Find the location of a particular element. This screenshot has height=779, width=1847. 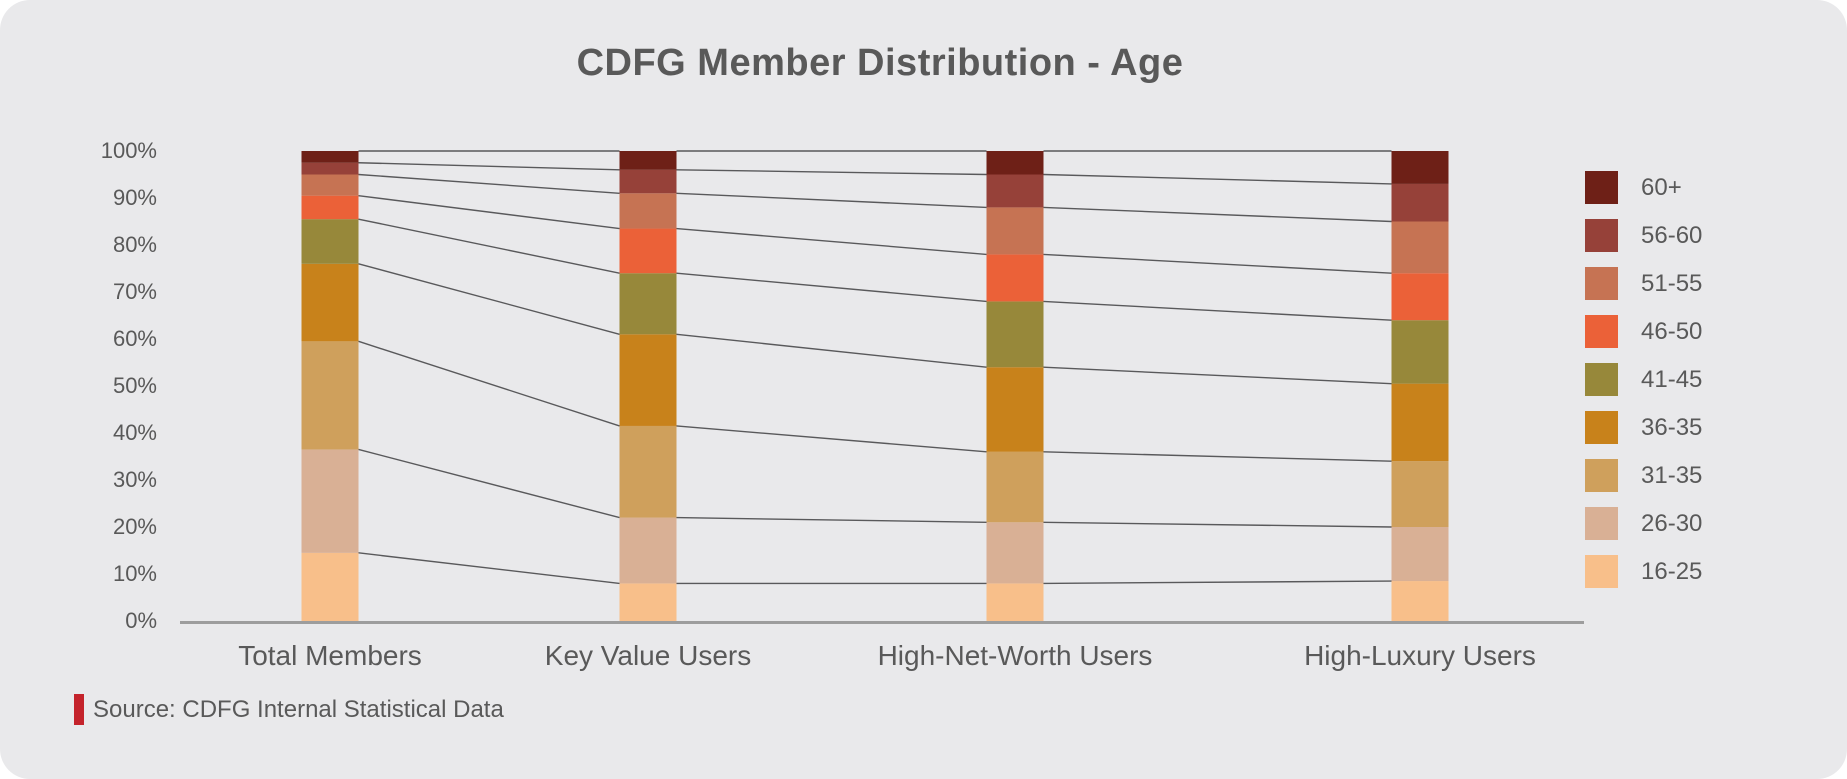

x-label-high-luxury-users: High-Luxury Users is located at coordinates (1420, 655).